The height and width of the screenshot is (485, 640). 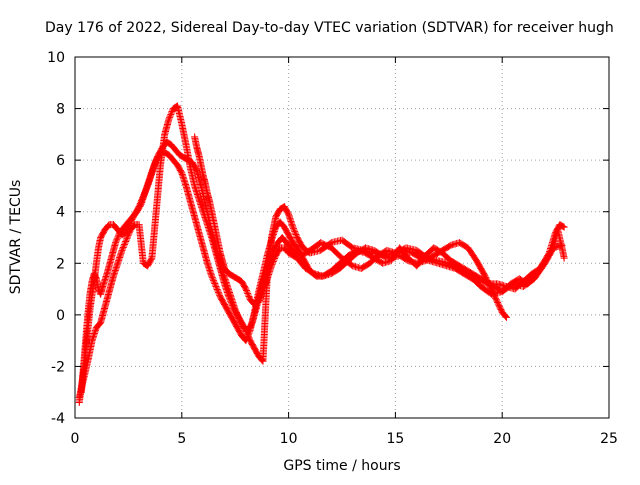 What do you see at coordinates (75, 439) in the screenshot?
I see `x-tick-label: 0` at bounding box center [75, 439].